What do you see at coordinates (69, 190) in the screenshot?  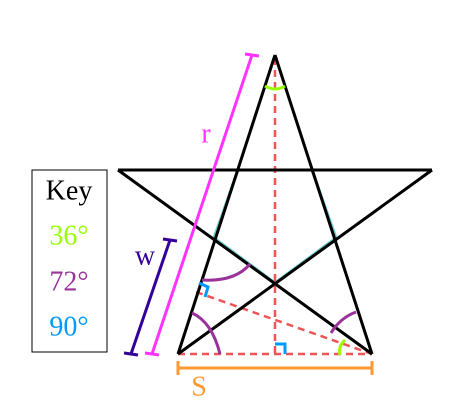 I see `key-title: Key` at bounding box center [69, 190].